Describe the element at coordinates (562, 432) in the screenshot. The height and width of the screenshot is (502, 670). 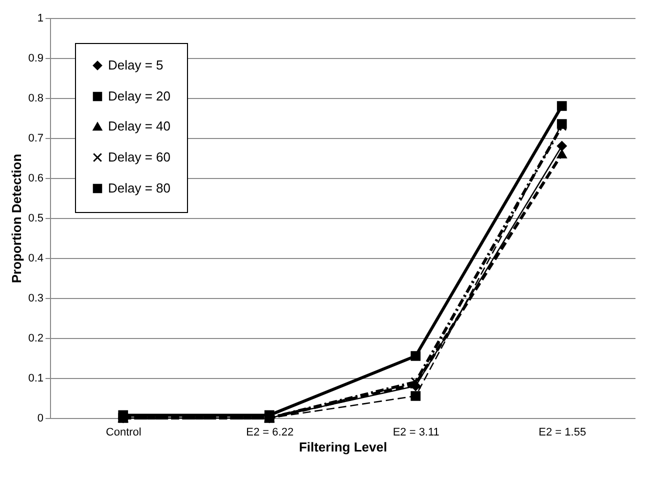
I see `x-tick-label: E2 = 1.55` at that location.